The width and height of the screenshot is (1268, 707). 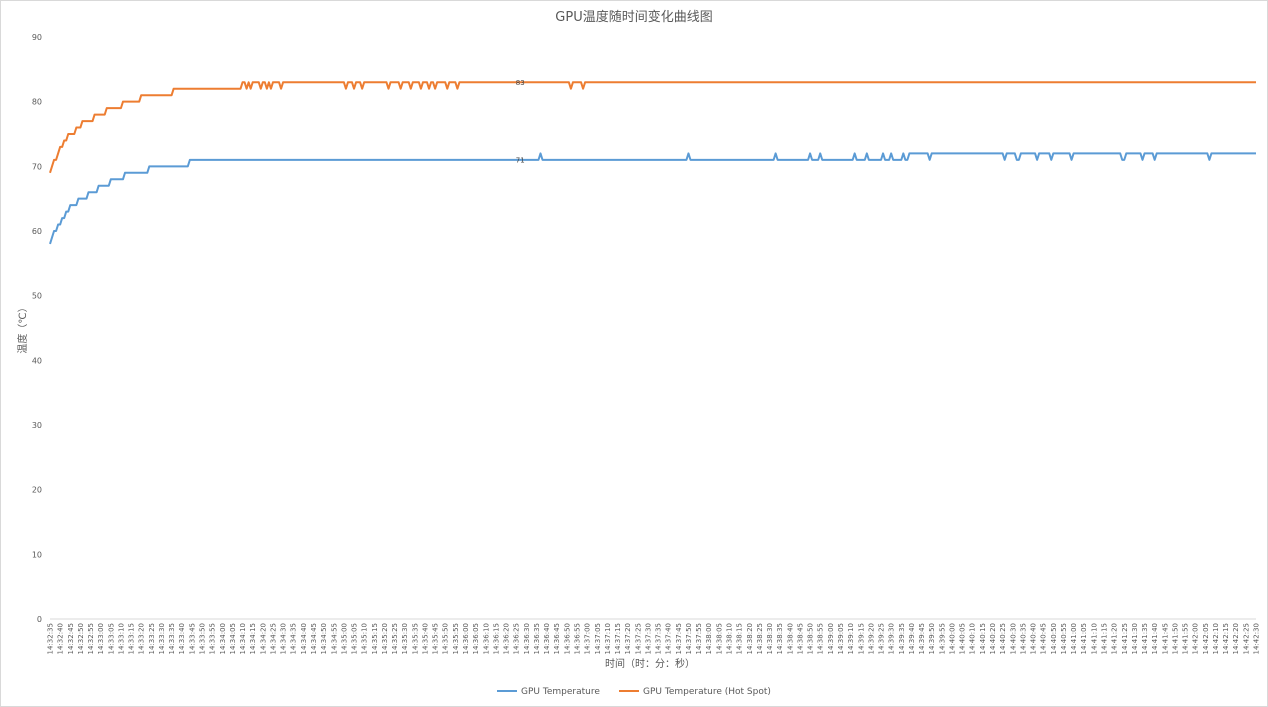 What do you see at coordinates (1196, 638) in the screenshot?
I see `x-tick-label: 14:42:00` at bounding box center [1196, 638].